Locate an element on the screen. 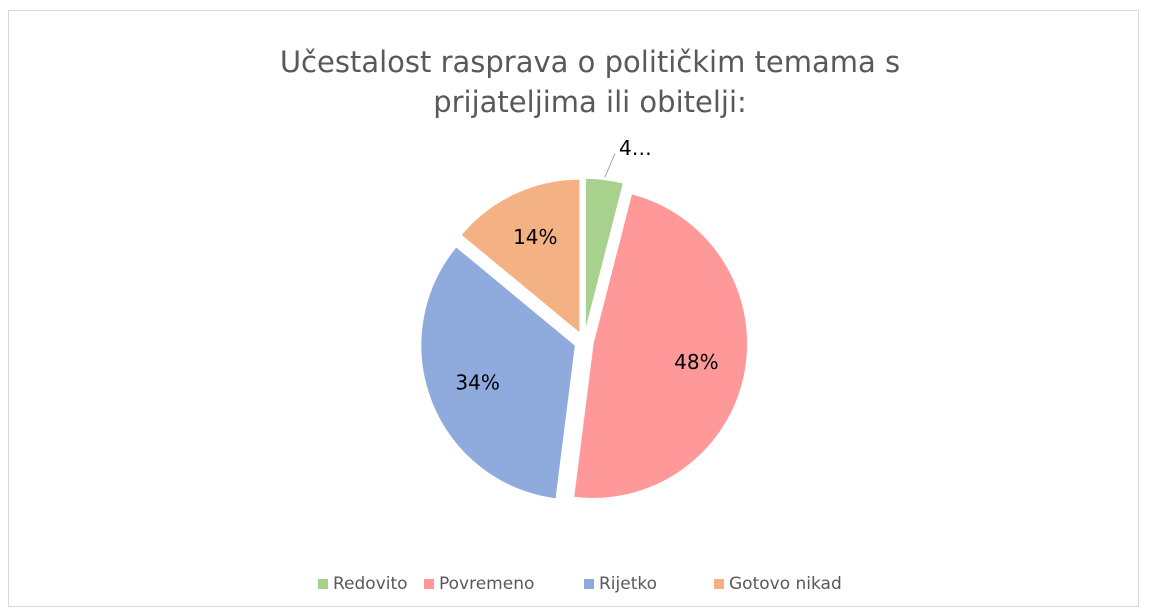 The height and width of the screenshot is (616, 1150). data-label: 14% is located at coordinates (535, 237).